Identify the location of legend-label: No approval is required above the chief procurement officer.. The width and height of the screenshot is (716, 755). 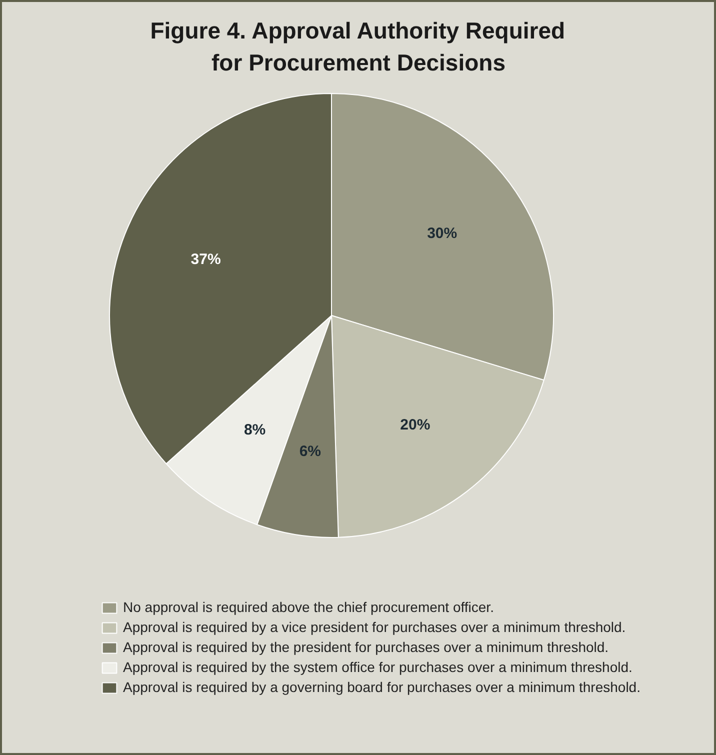
(308, 607).